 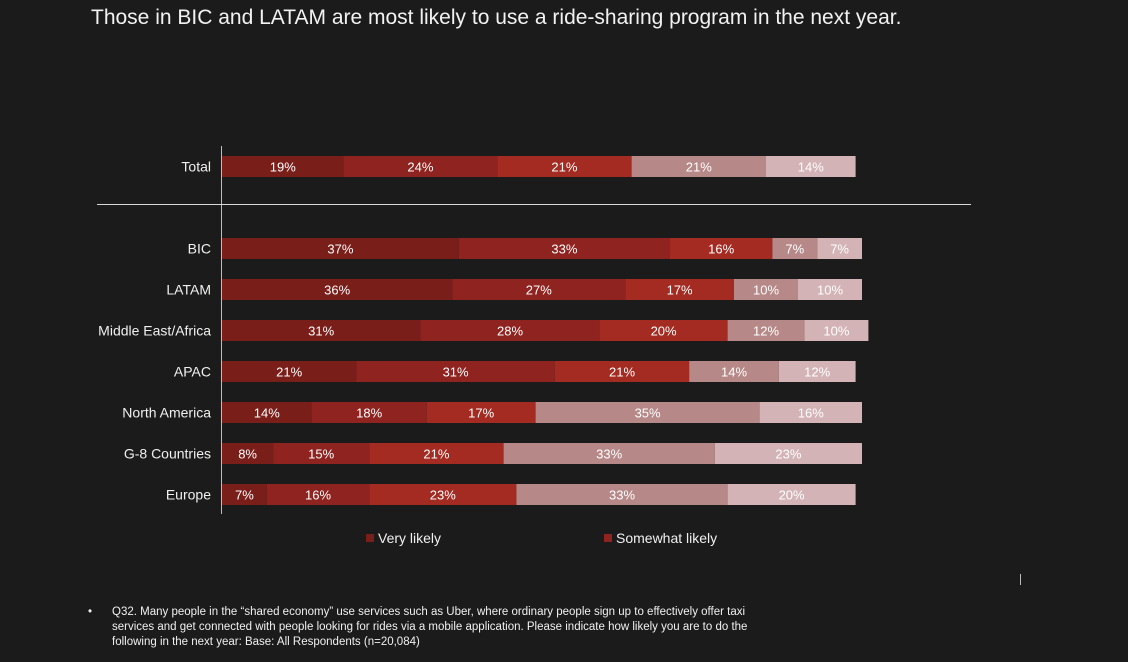 I want to click on bar-row-middle-east-africa: 31% 28% 20% 12% 10%, so click(x=545, y=330).